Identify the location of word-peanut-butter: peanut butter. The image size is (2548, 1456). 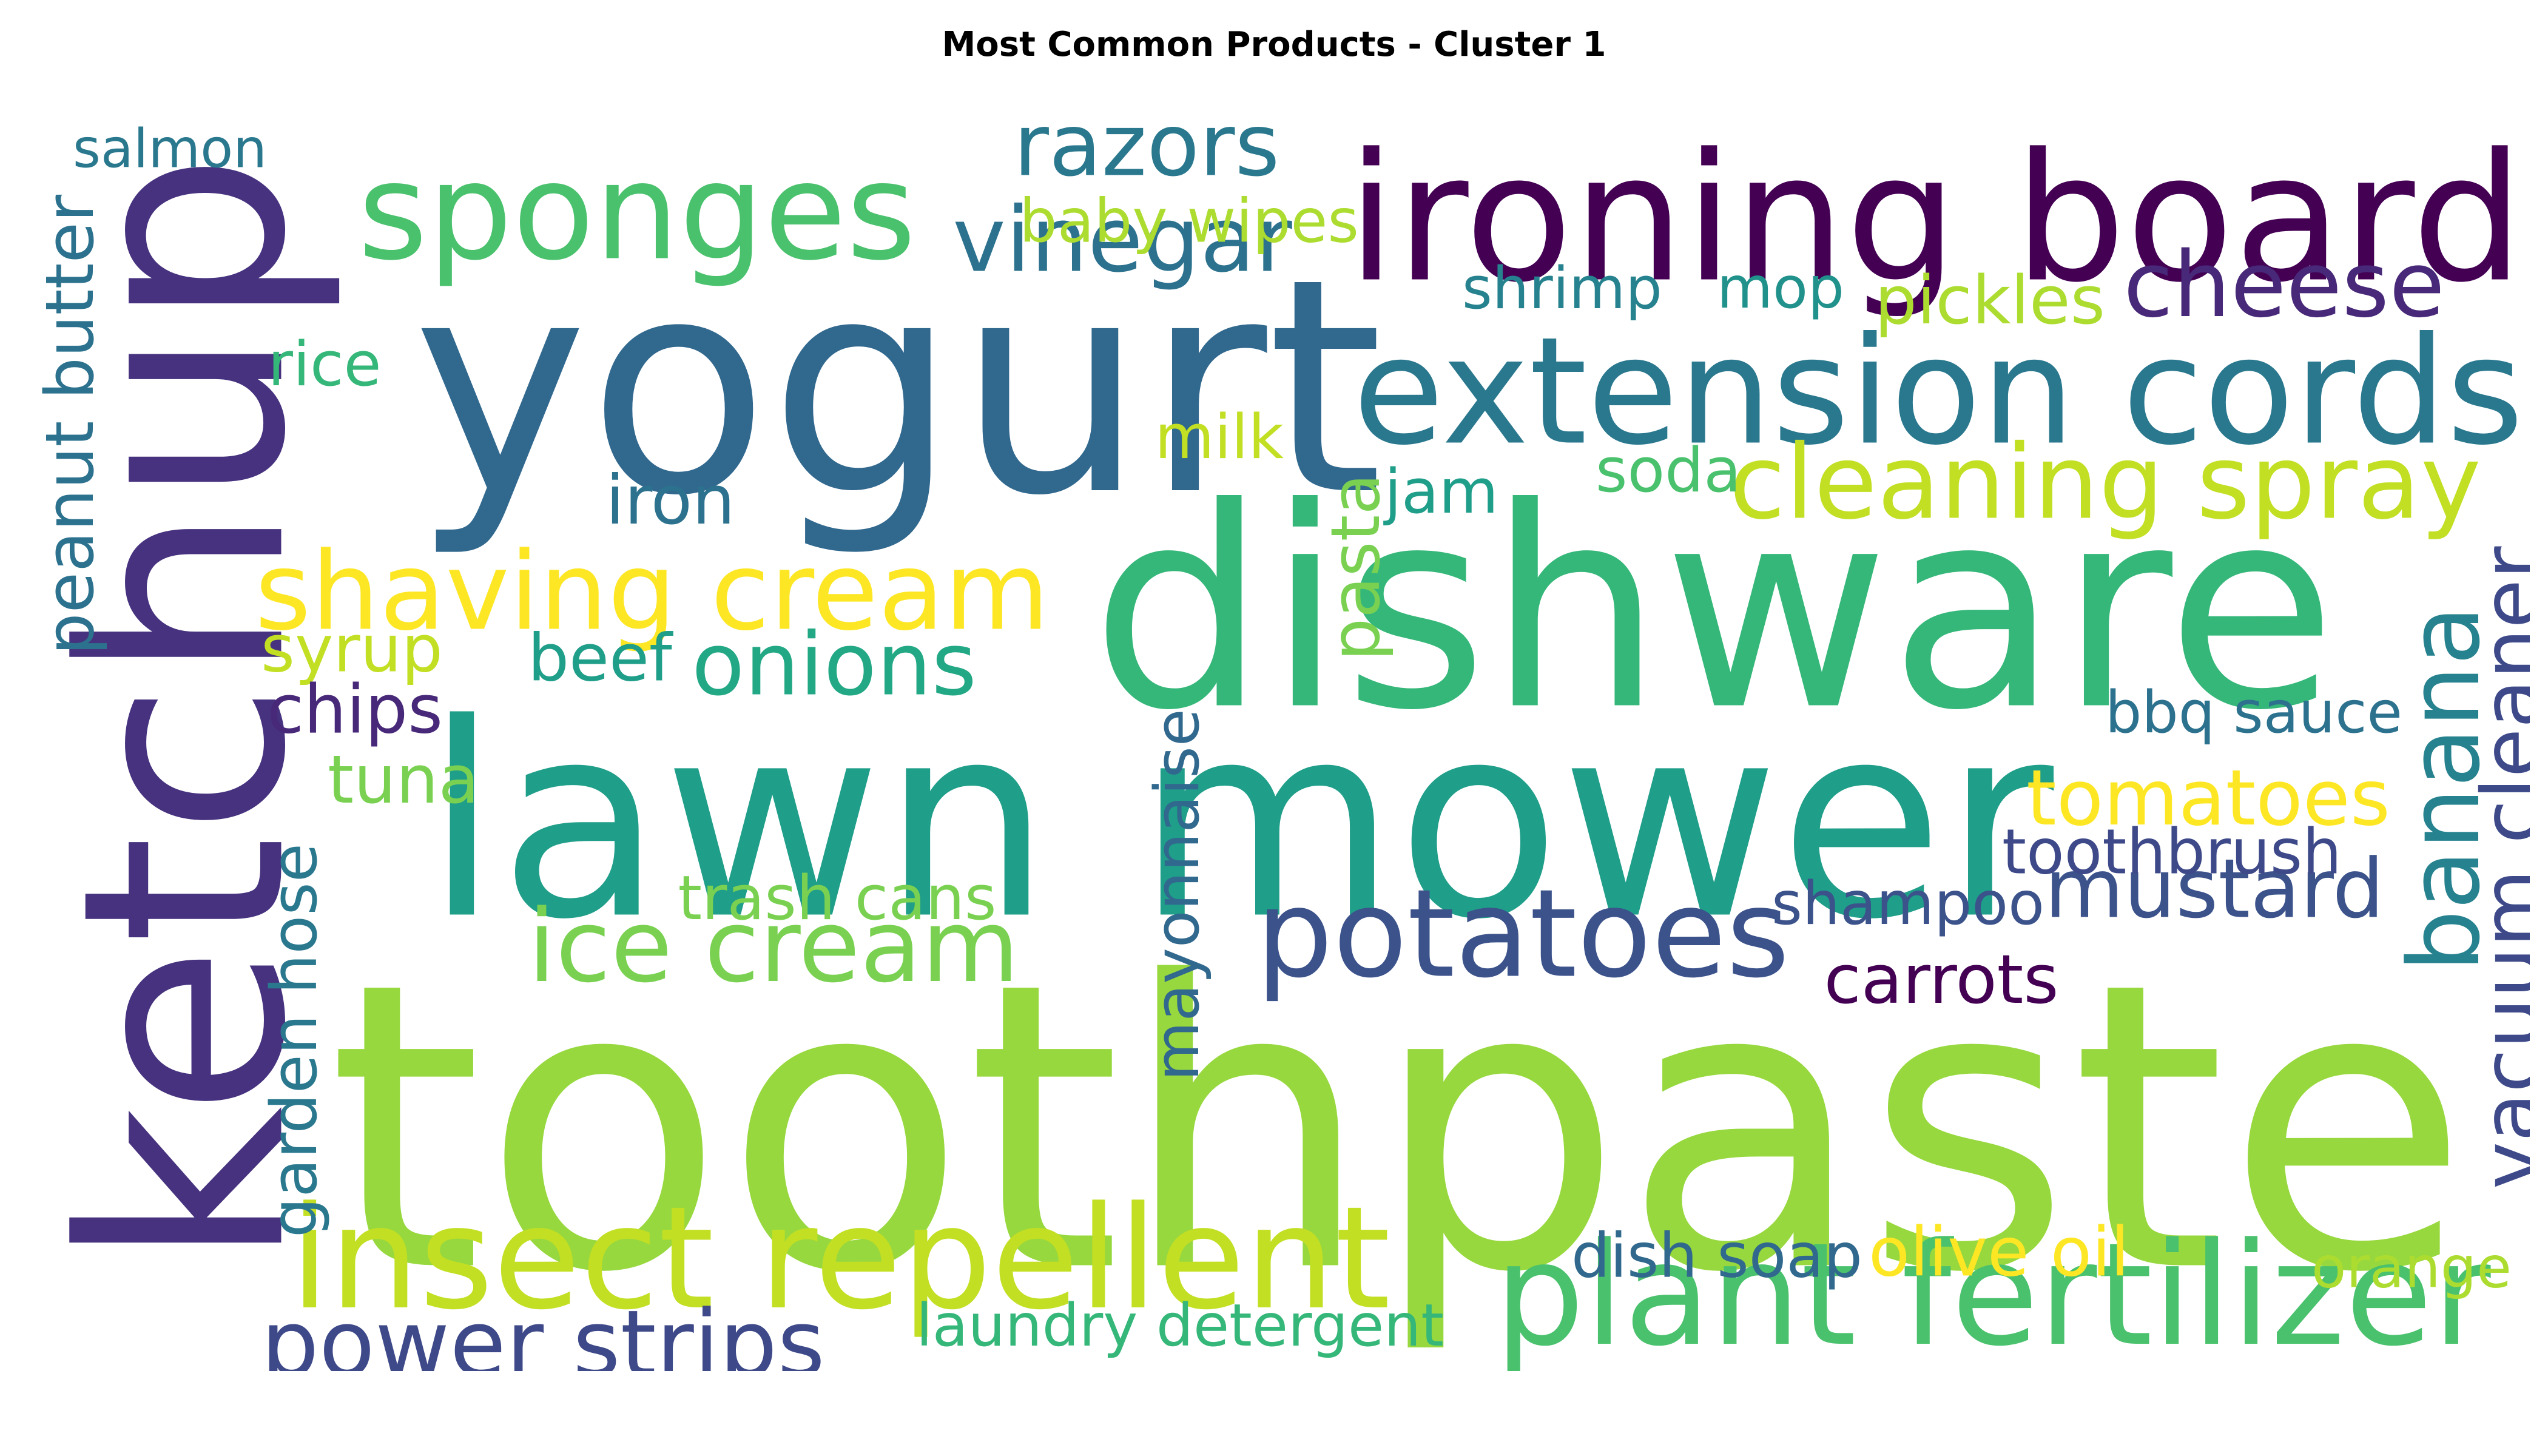
(70, 424).